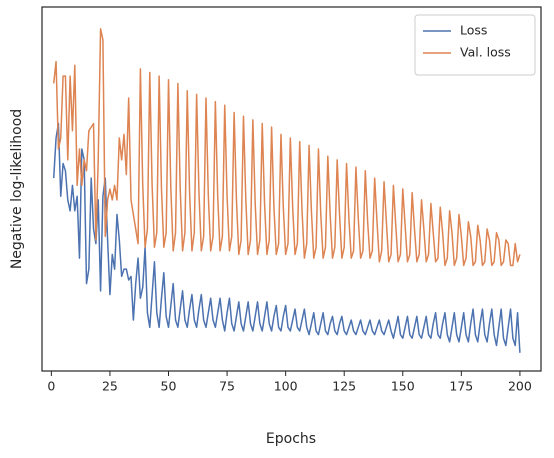  What do you see at coordinates (520, 386) in the screenshot?
I see `x-tick-label: 200` at bounding box center [520, 386].